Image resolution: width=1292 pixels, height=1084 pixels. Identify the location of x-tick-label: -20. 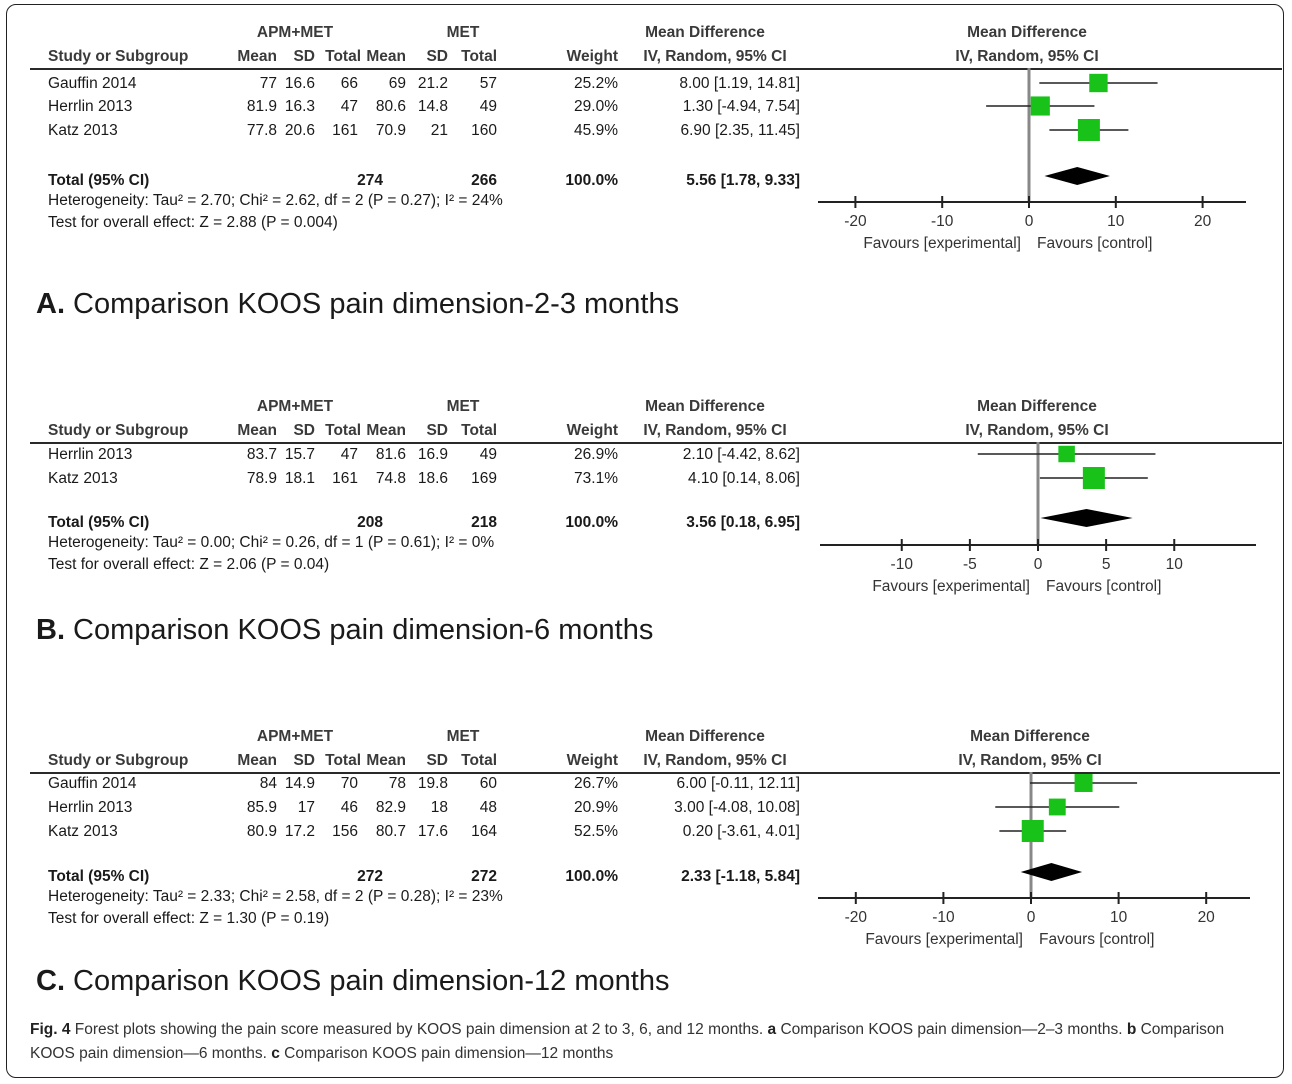
(856, 917).